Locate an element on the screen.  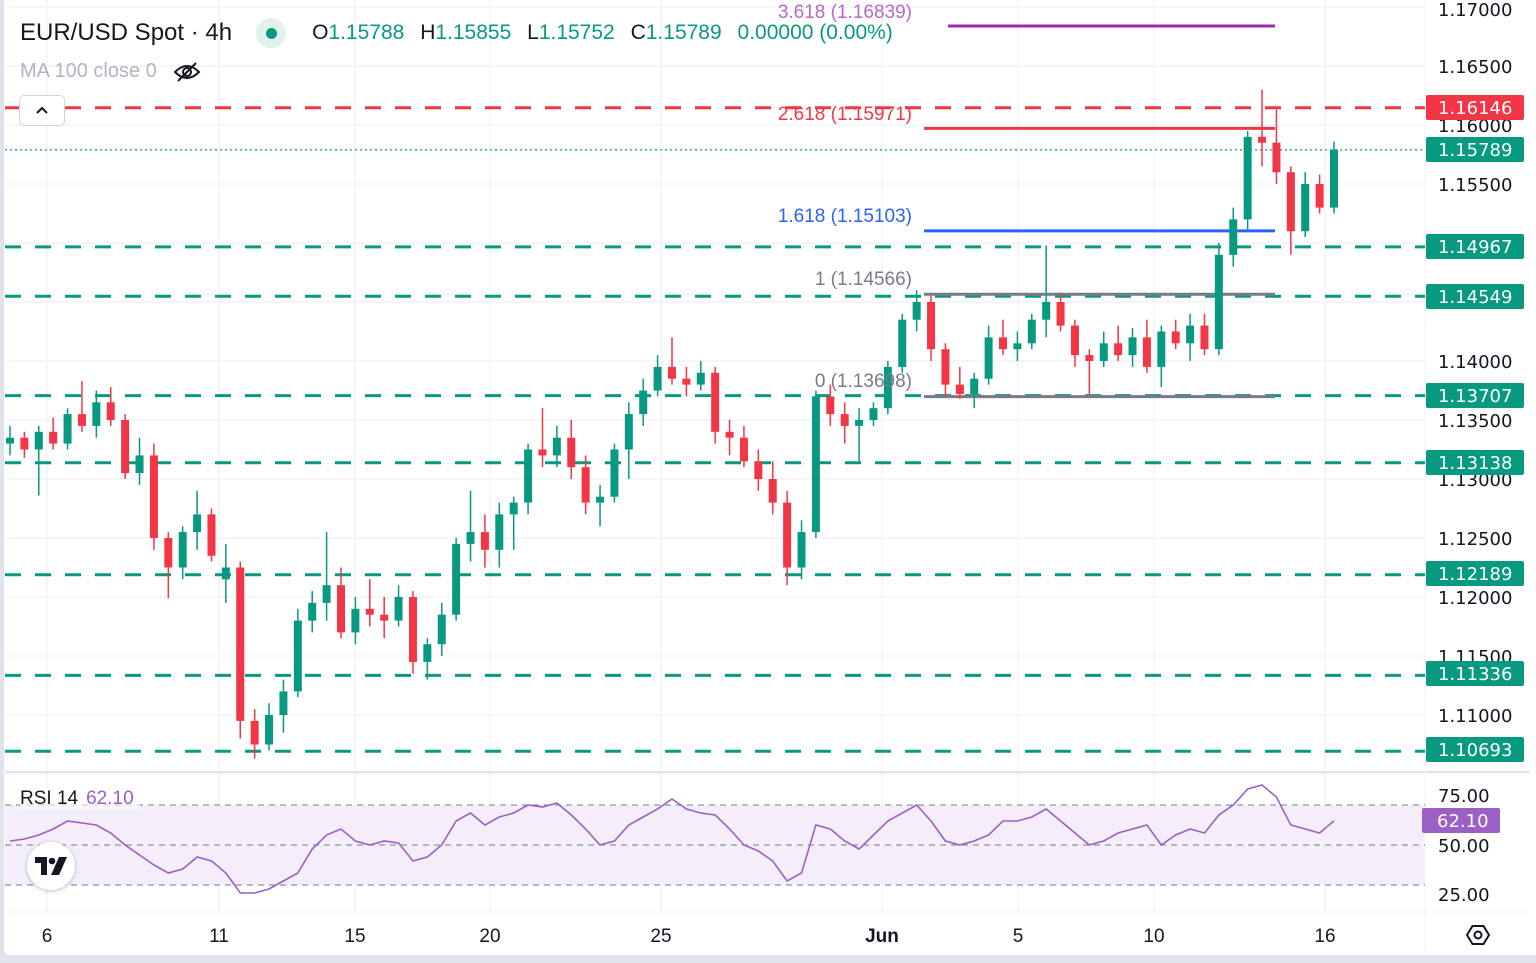
rsi-value-tag is located at coordinates (1461, 820).